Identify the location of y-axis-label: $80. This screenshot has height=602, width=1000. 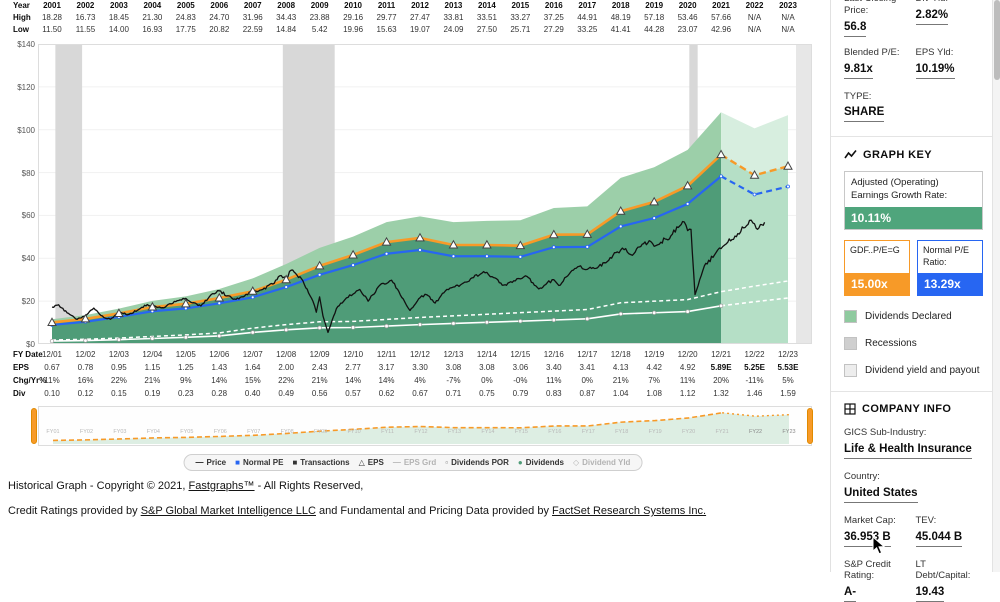
(28, 173).